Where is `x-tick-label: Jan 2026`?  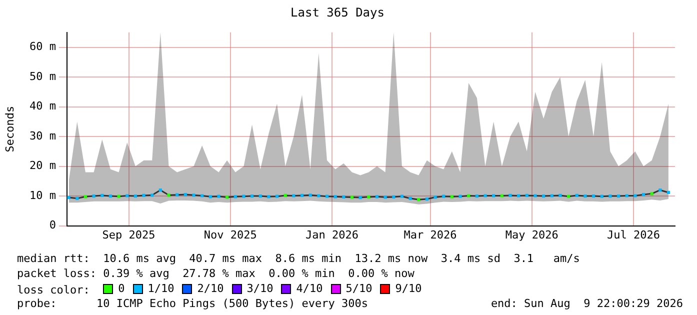
x-tick-label: Jan 2026 is located at coordinates (332, 235).